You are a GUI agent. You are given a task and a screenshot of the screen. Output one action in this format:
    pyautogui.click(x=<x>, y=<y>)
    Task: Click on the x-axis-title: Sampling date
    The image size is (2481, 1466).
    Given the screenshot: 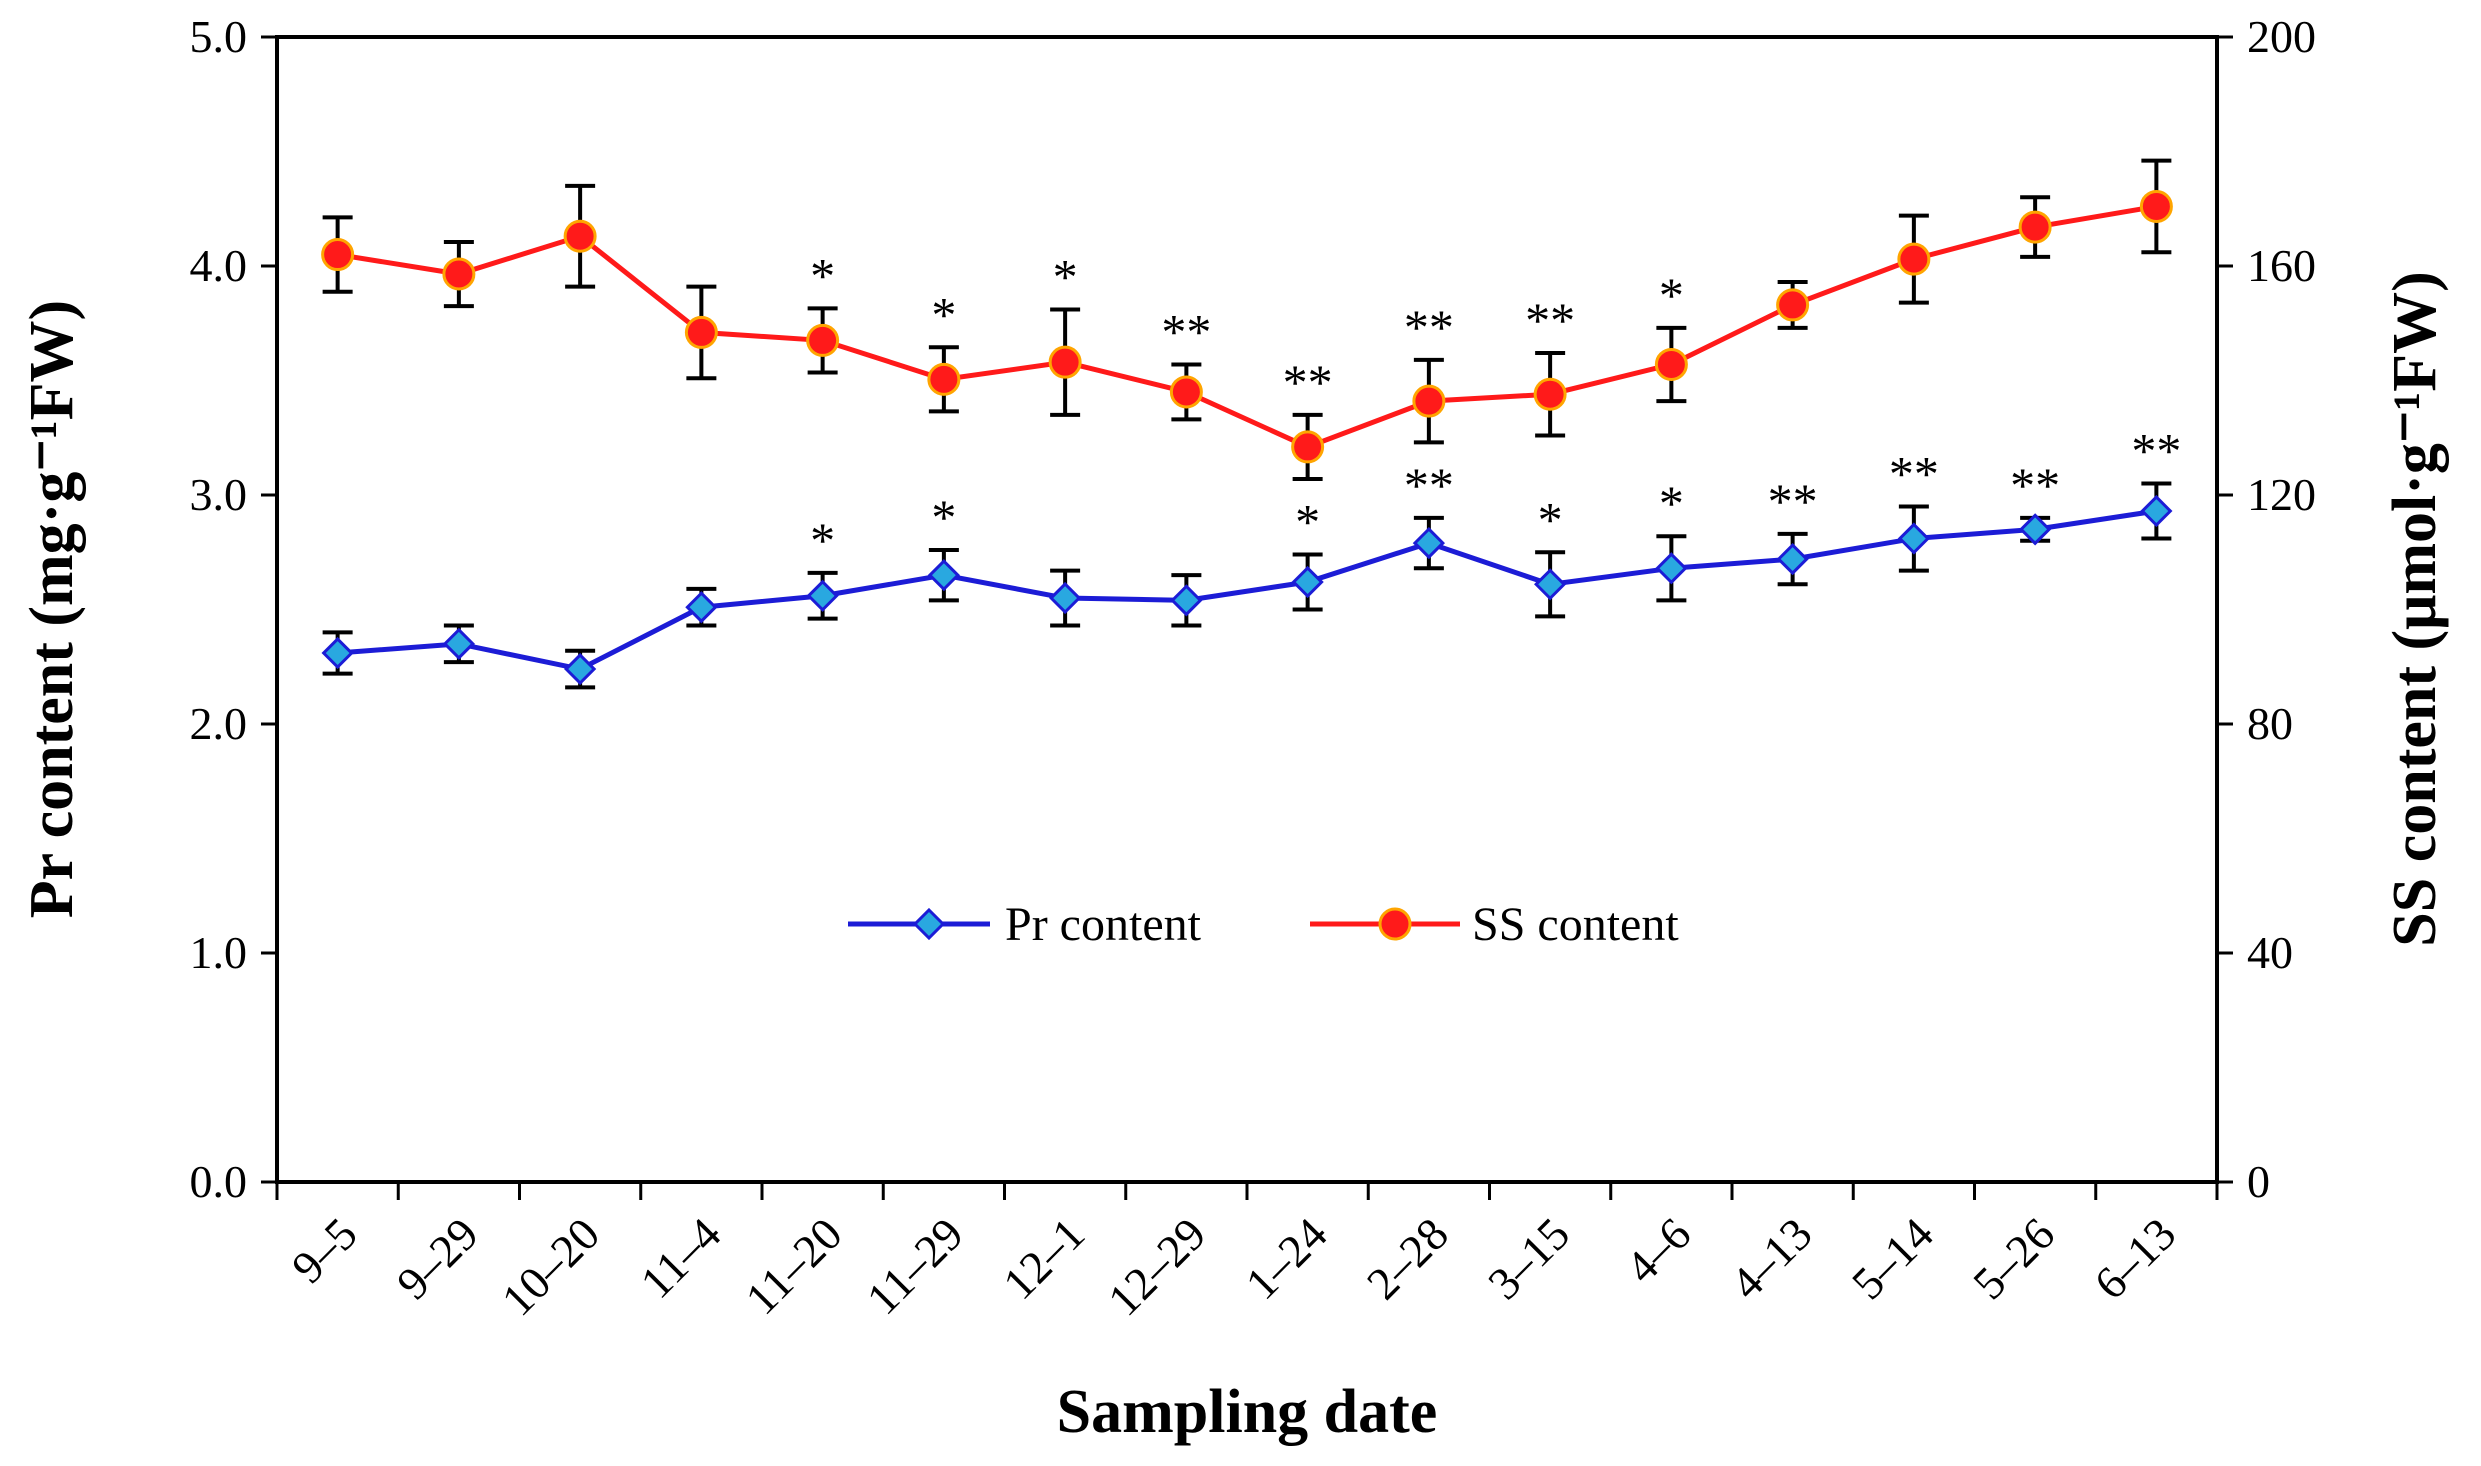 What is the action you would take?
    pyautogui.click(x=1247, y=1412)
    